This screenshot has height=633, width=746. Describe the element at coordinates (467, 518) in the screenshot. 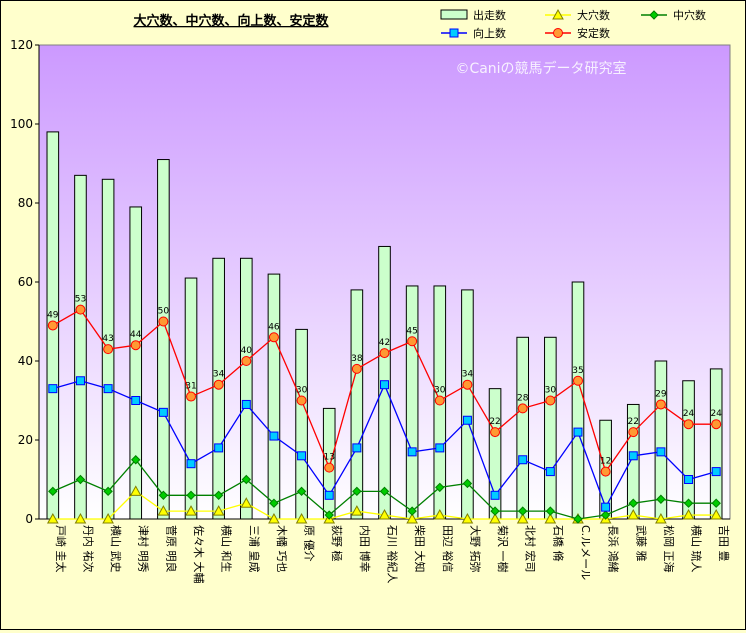

I see `point-大穴数-15` at that location.